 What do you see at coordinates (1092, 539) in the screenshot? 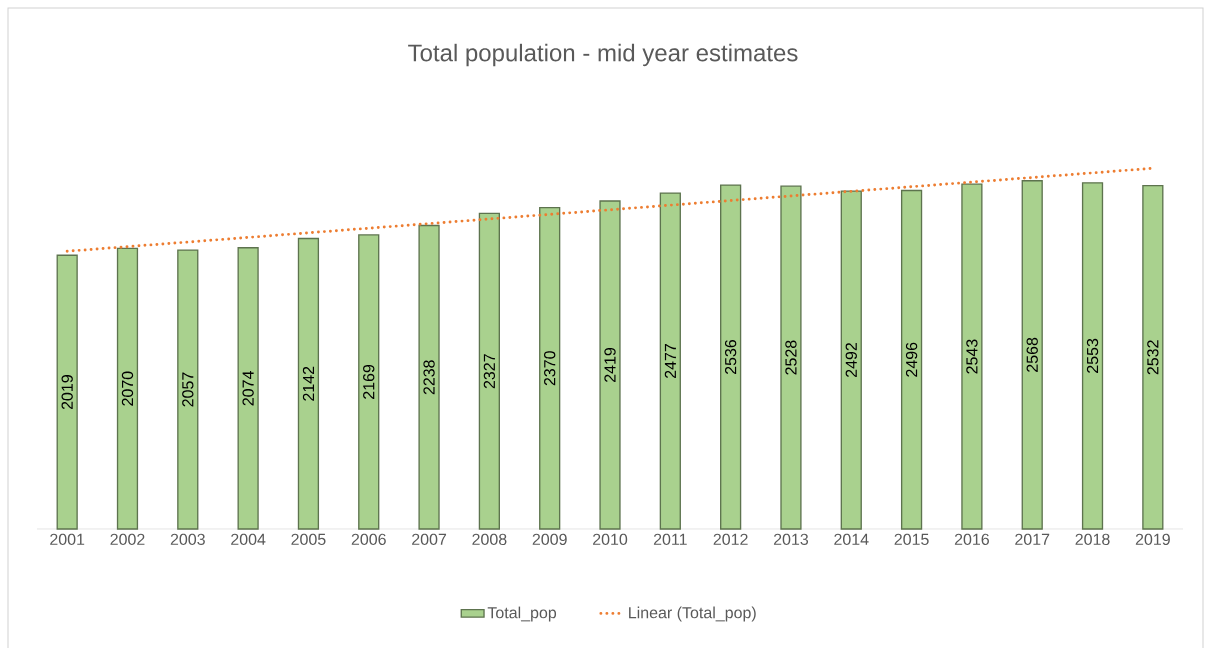
I see `x-tick-label: 2018` at bounding box center [1092, 539].